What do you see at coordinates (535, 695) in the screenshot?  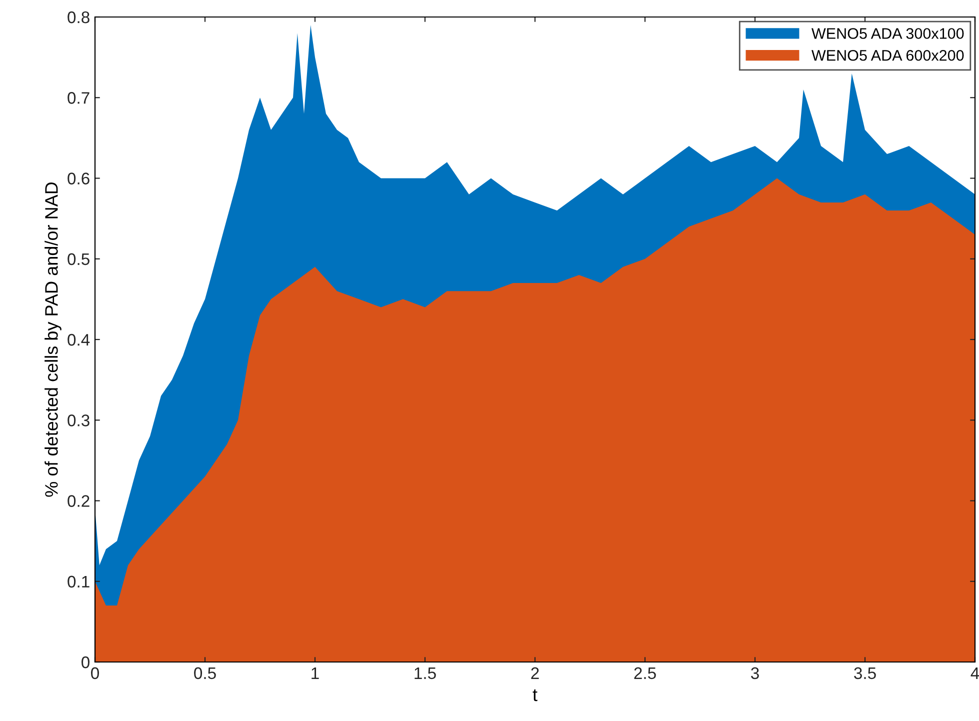 I see `x-axis-title: t` at bounding box center [535, 695].